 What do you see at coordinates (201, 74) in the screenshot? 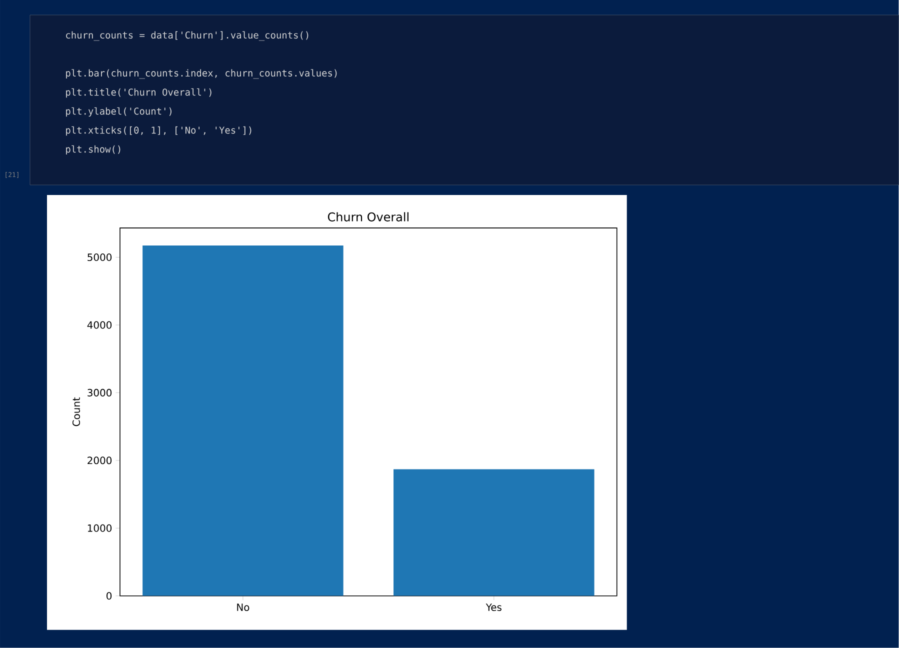
I see `text: plt.bar(churn_counts.index, churn_counts.values)` at bounding box center [201, 74].